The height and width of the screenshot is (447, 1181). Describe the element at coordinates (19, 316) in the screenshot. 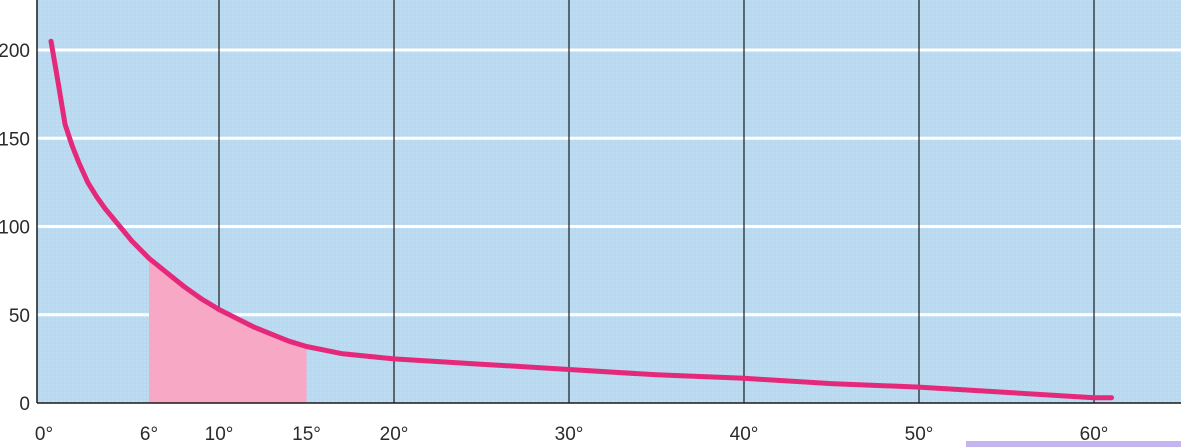

I see `y-tick-label-50: 50` at that location.